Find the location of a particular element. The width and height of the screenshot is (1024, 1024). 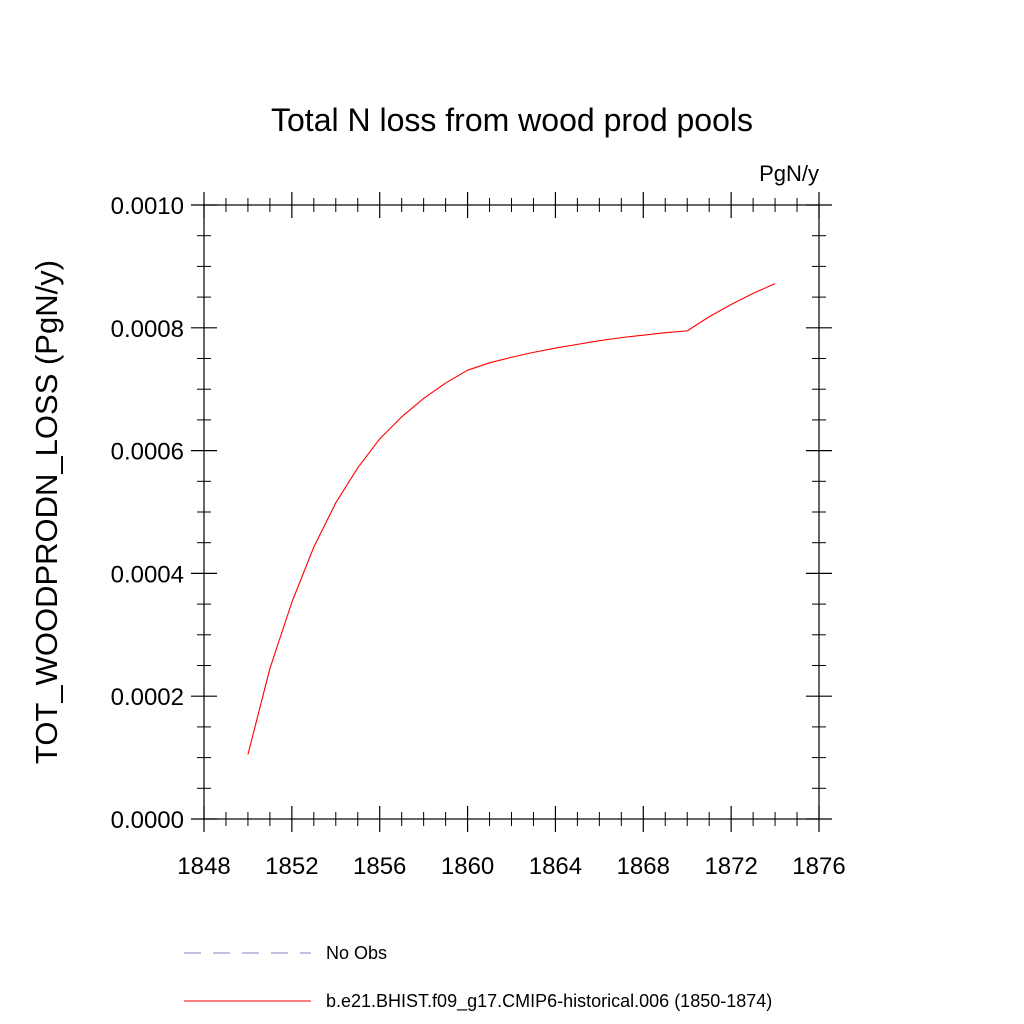

y-tick-label: 0.0000 is located at coordinates (147, 820).